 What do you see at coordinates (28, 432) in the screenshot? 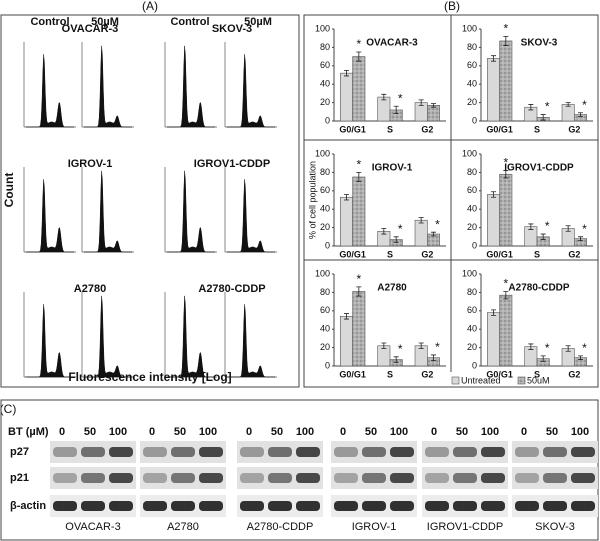
I see `row-label: BT (µM)` at bounding box center [28, 432].